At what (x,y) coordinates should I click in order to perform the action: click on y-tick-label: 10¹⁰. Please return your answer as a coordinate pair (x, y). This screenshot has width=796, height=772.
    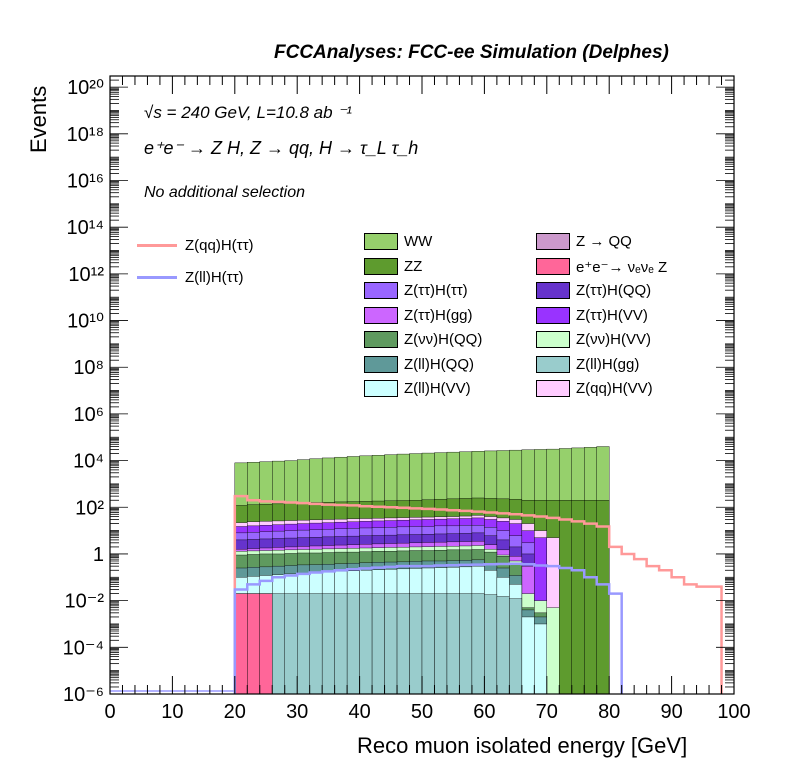
    Looking at the image, I should click on (85, 322).